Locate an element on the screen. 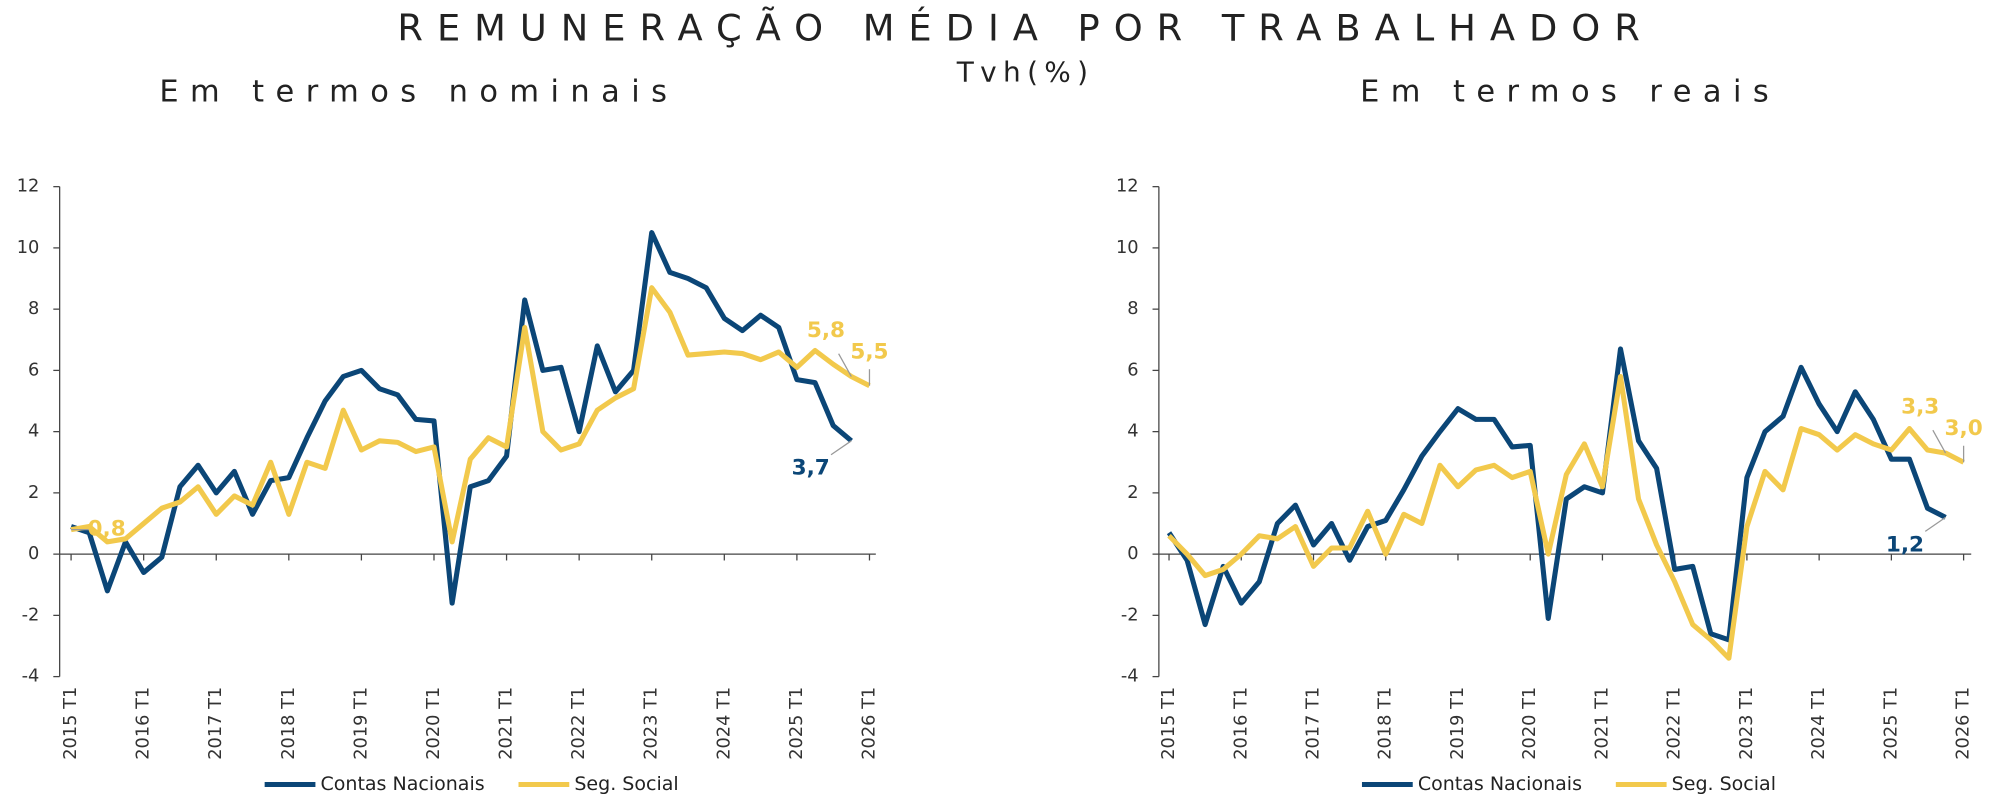  figure-subtitle: Tvh(%) is located at coordinates (1025, 71).